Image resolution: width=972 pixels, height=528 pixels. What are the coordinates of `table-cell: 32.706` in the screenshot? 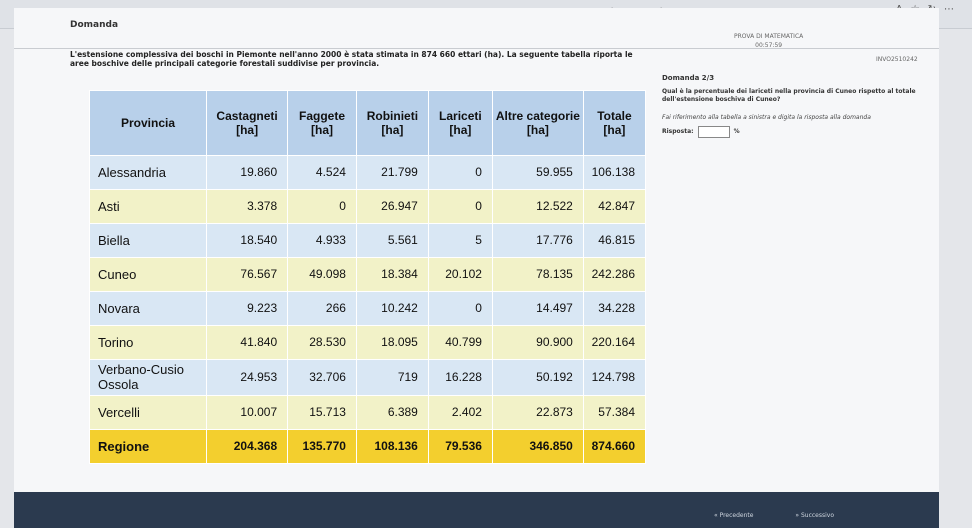 It's located at (322, 377).